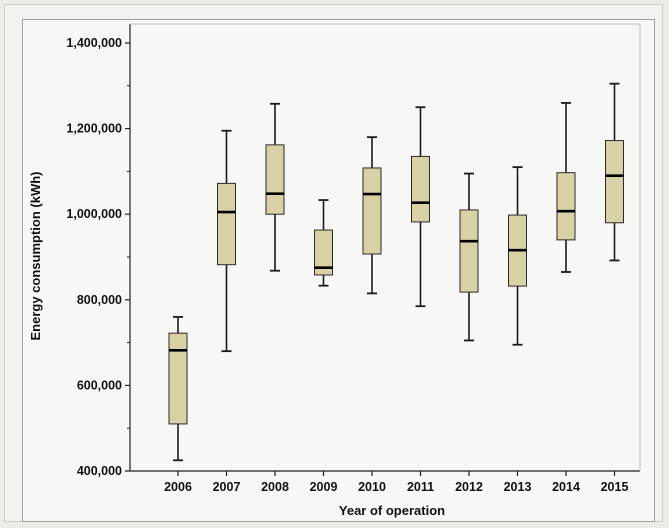 This screenshot has width=669, height=528. Describe the element at coordinates (94, 129) in the screenshot. I see `y-tick-label: 1,200,000` at that location.